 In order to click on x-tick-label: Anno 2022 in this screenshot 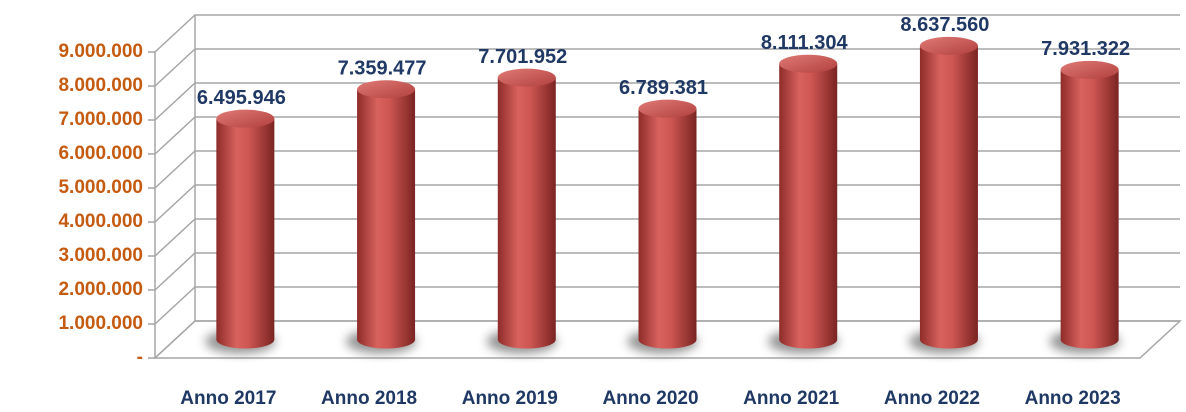, I will do `click(932, 398)`.